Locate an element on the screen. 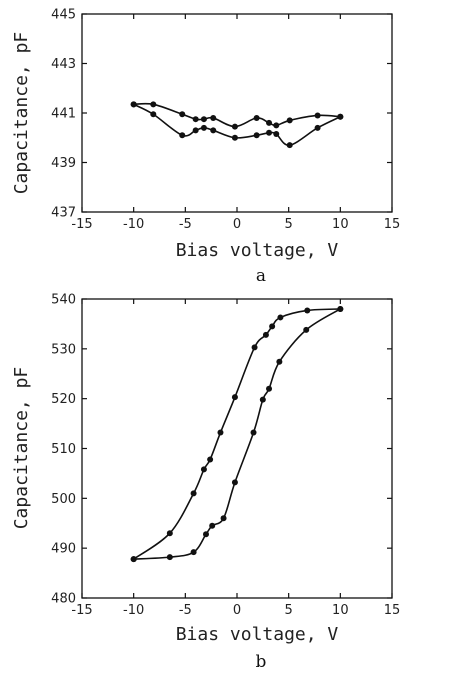  y-axis-label-a: Capacitance, pF is located at coordinates (21, 113).